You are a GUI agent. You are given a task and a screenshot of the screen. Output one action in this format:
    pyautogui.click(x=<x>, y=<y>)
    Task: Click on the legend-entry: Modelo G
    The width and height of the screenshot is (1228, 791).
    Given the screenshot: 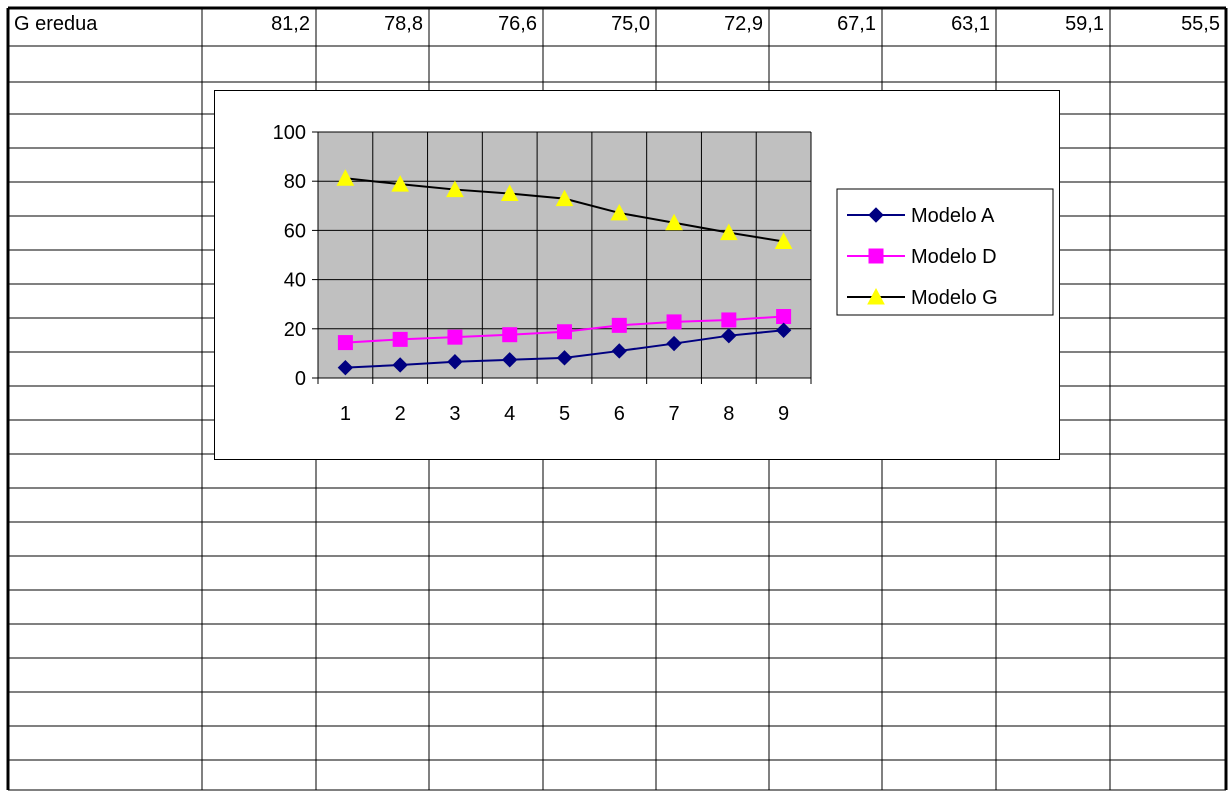 What is the action you would take?
    pyautogui.click(x=922, y=298)
    